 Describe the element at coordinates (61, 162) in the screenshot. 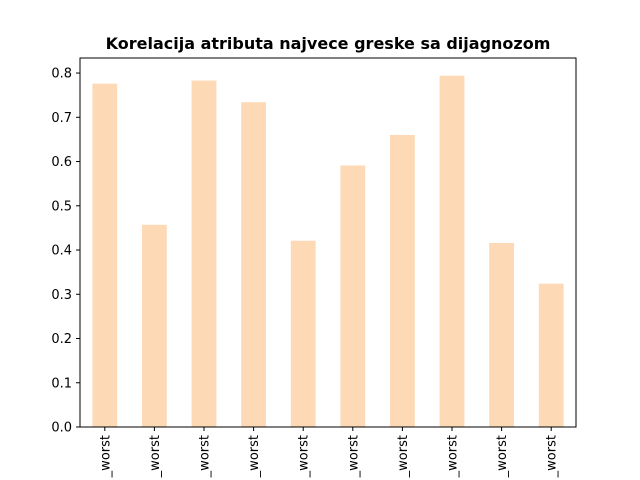

I see `y-tick-label: 0.6` at that location.